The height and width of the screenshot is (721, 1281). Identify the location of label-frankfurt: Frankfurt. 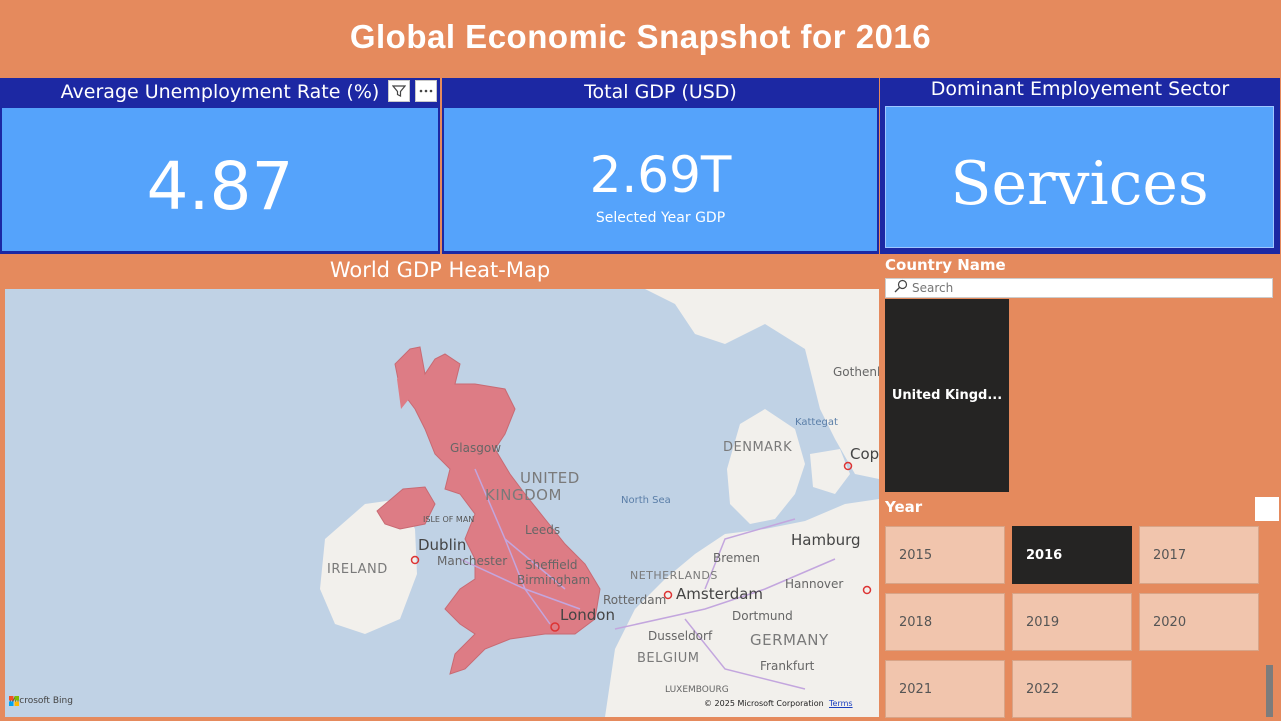
(787, 666).